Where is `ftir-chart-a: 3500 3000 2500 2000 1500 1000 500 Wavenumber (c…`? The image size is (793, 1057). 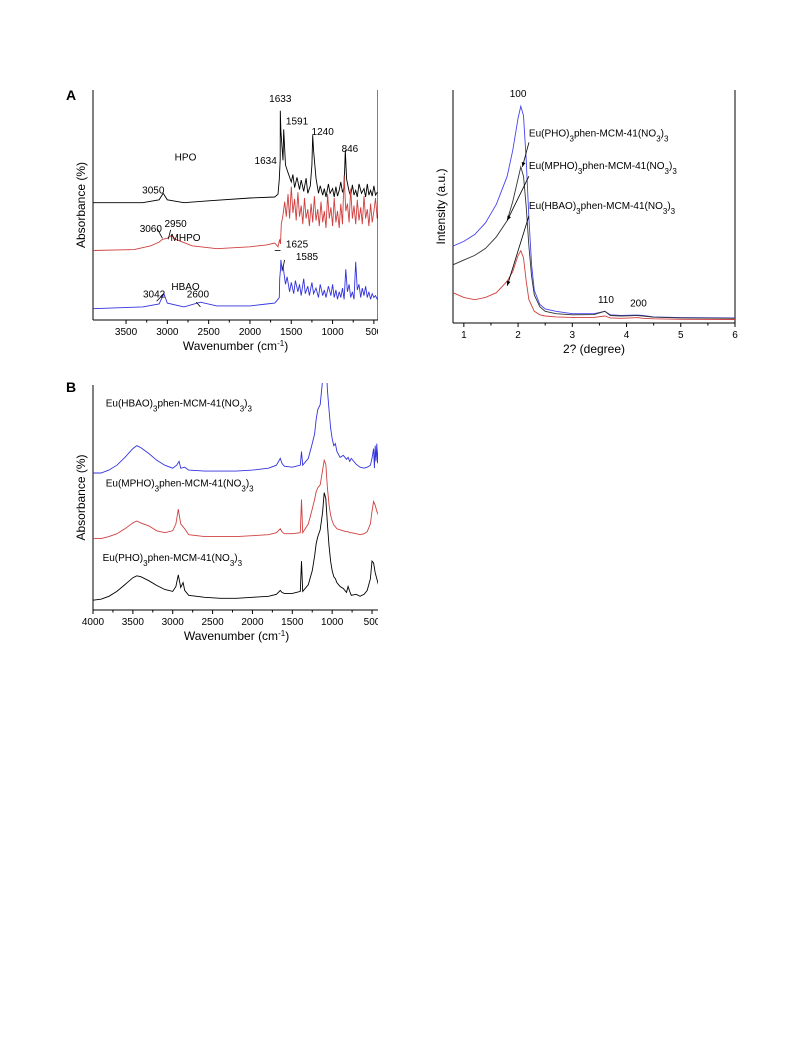 ftir-chart-a: 3500 3000 2500 2000 1500 1000 500 Wavenumber (c… is located at coordinates (226, 222).